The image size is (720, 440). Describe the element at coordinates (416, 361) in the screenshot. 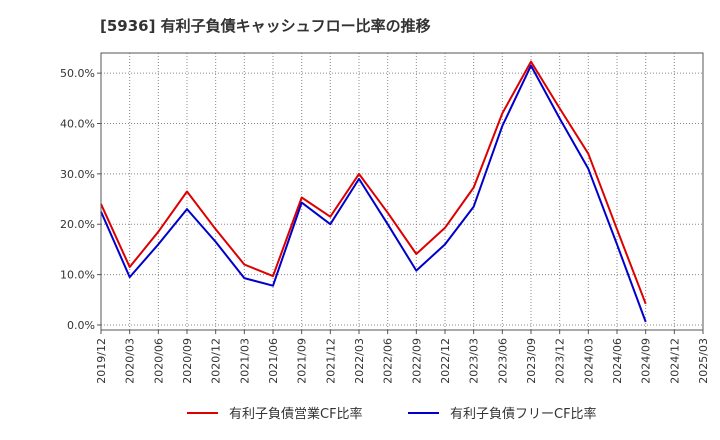

I see `x-tick-label: 2022/09` at that location.